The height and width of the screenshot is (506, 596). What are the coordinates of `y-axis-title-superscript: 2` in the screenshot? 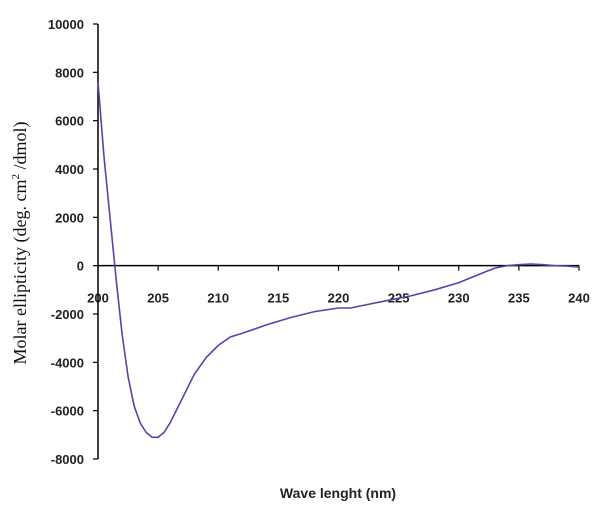 It's located at (16, 177).